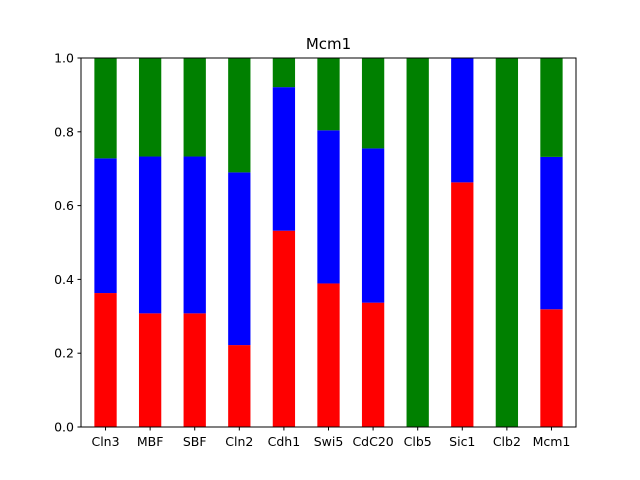 The width and height of the screenshot is (640, 480). Describe the element at coordinates (462, 441) in the screenshot. I see `x-tick-label-sic1: Sic1` at that location.